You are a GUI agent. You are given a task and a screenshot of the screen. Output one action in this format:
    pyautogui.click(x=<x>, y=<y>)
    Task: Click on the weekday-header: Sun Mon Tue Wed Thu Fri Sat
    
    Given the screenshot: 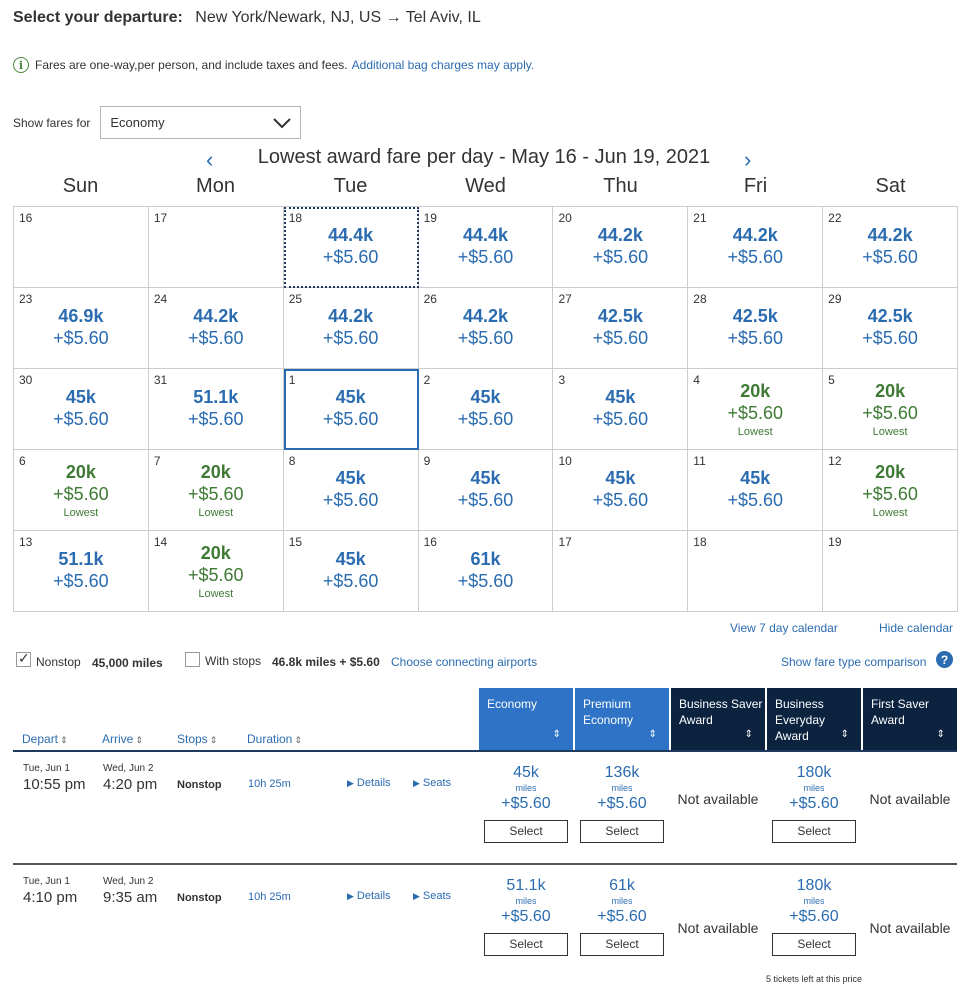 What is the action you would take?
    pyautogui.click(x=485, y=186)
    